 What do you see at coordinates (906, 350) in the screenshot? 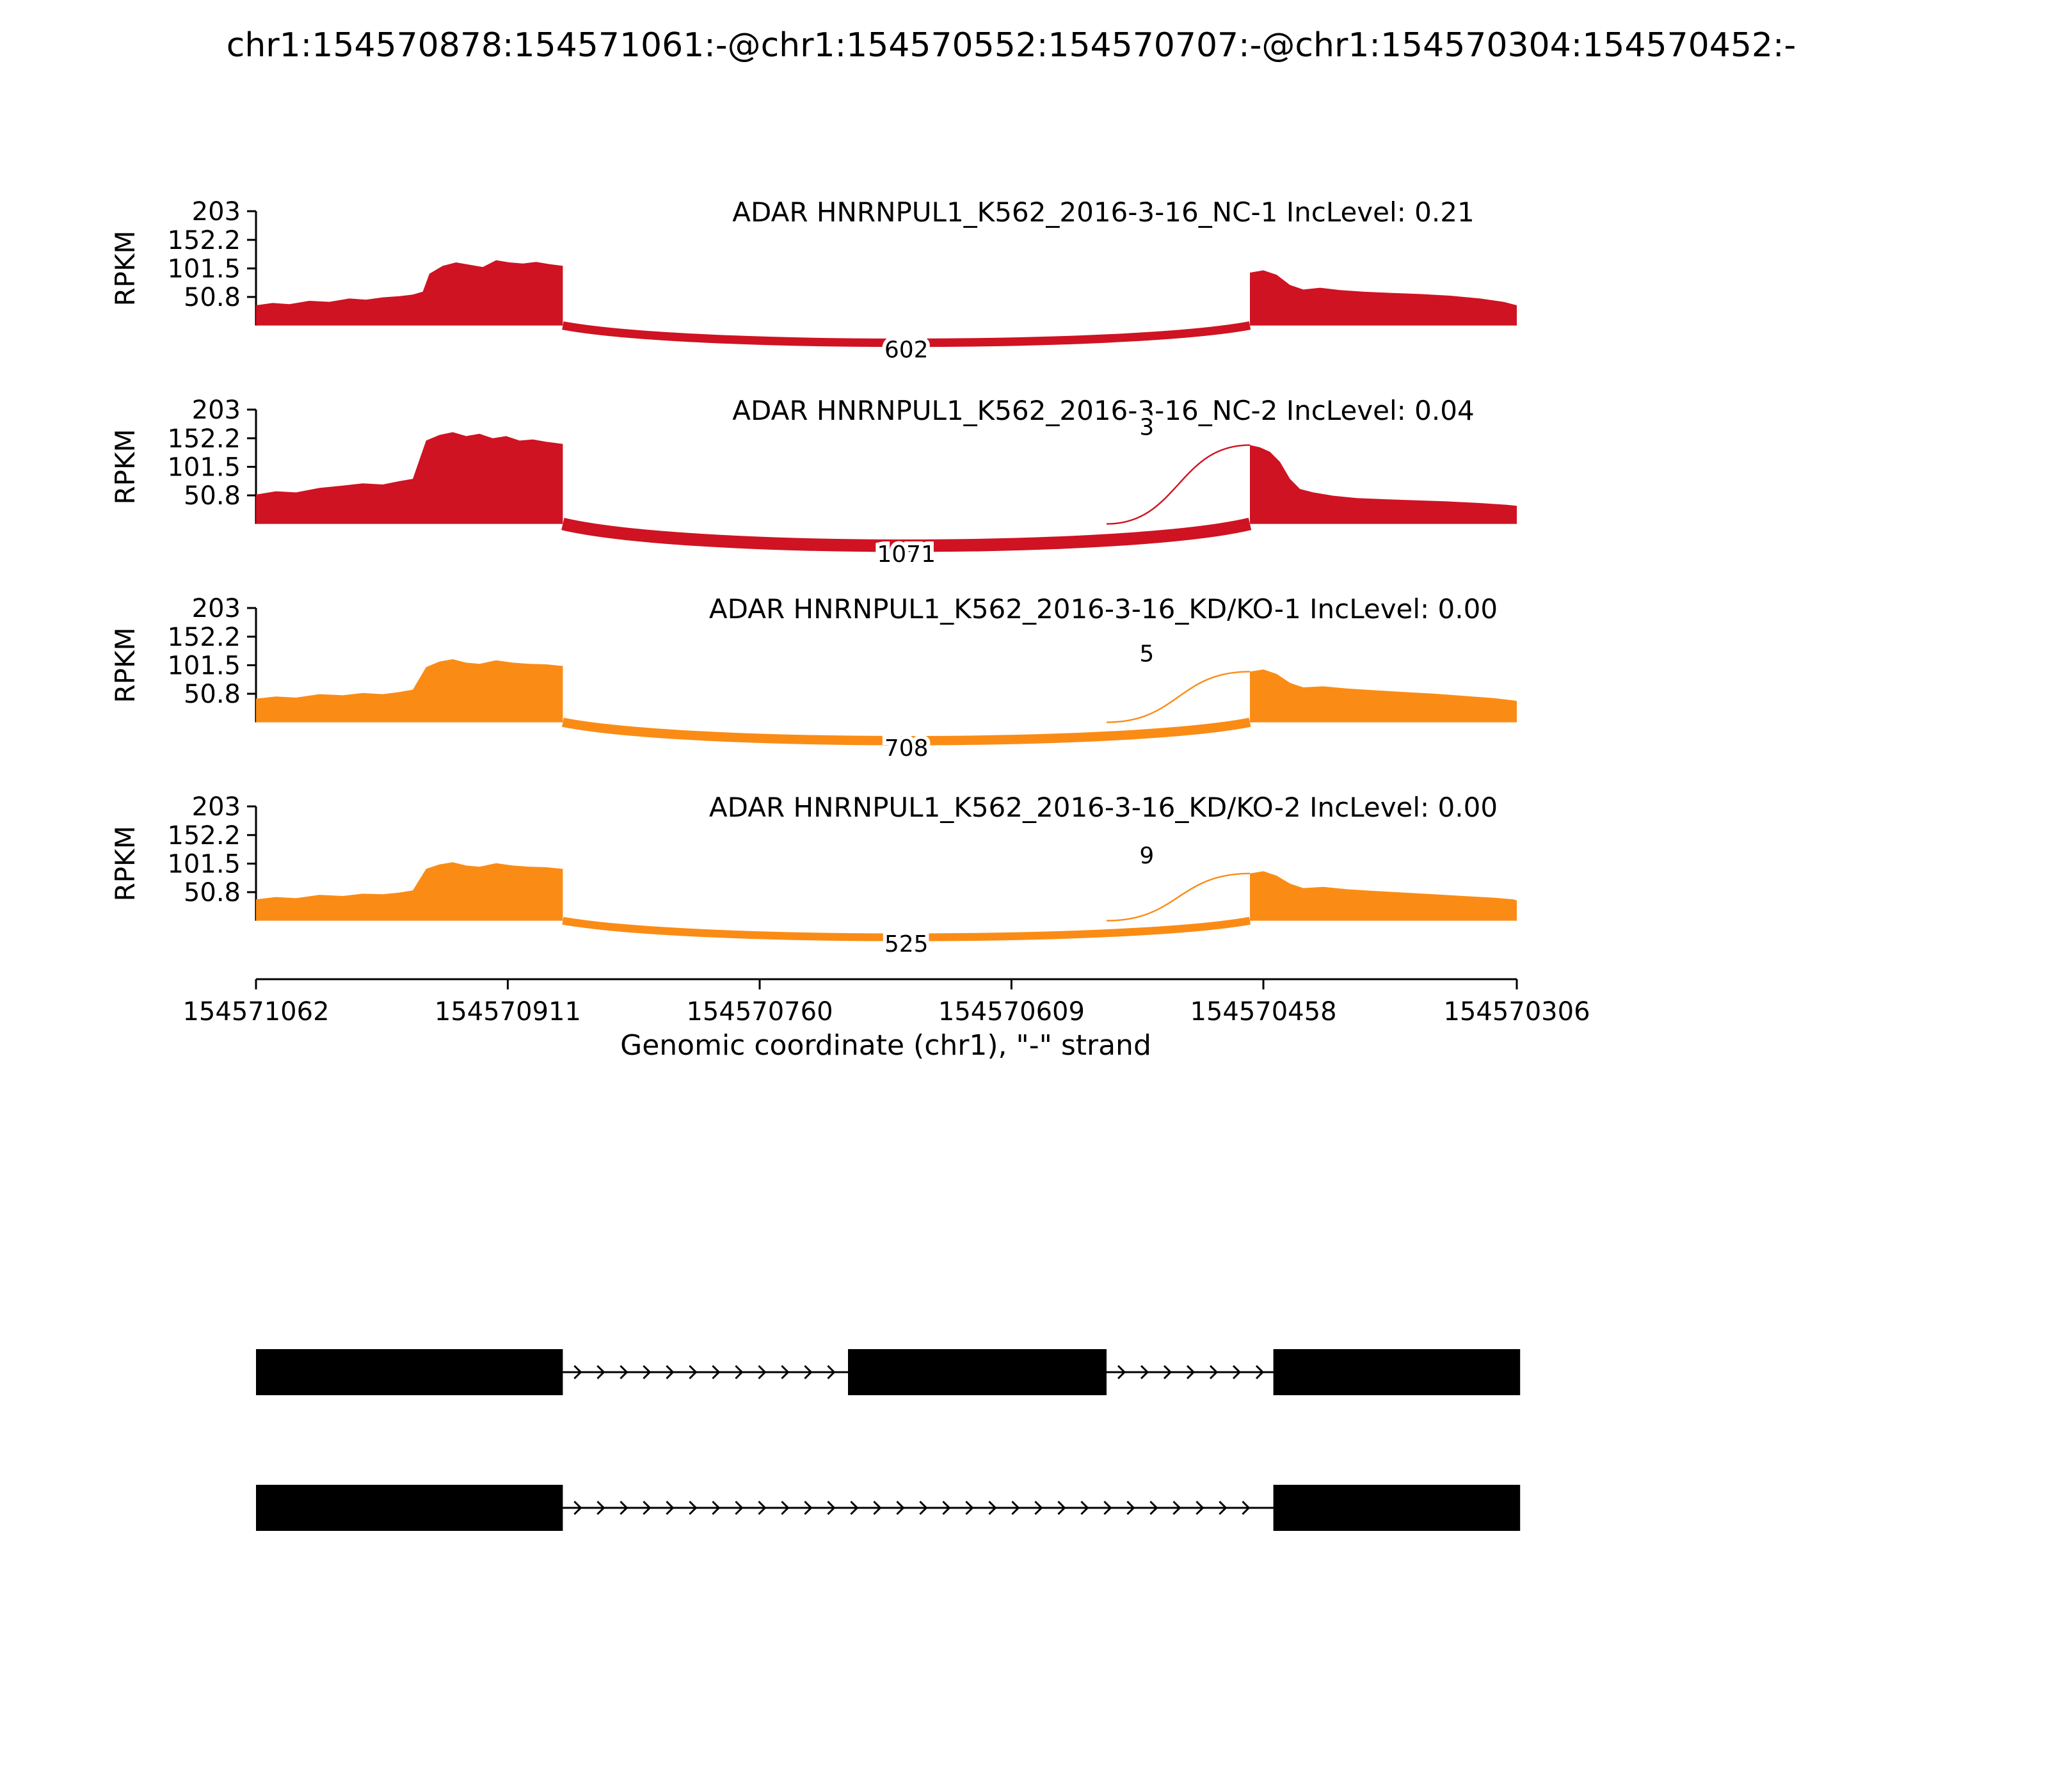
I see `junction-count: 602` at bounding box center [906, 350].